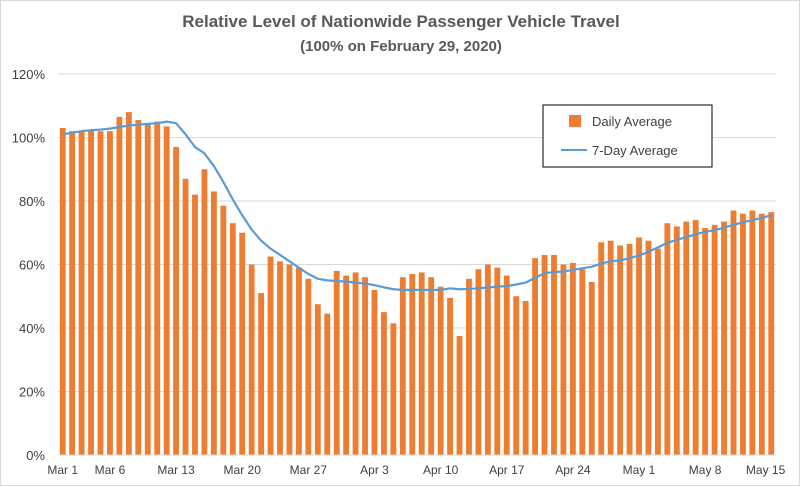  I want to click on x-tick-label: Mar 13, so click(176, 470).